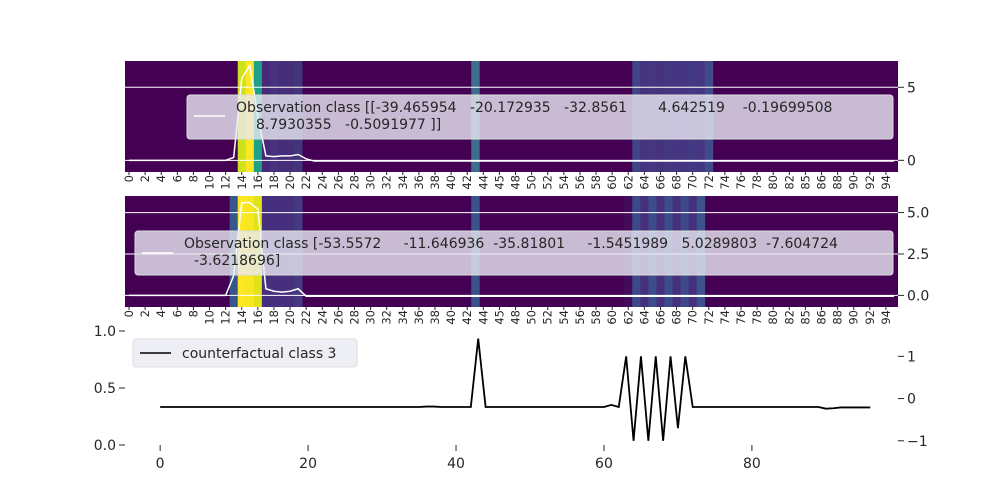 This screenshot has width=1000, height=500. What do you see at coordinates (338, 182) in the screenshot?
I see `x-tick-label: 26` at bounding box center [338, 182].